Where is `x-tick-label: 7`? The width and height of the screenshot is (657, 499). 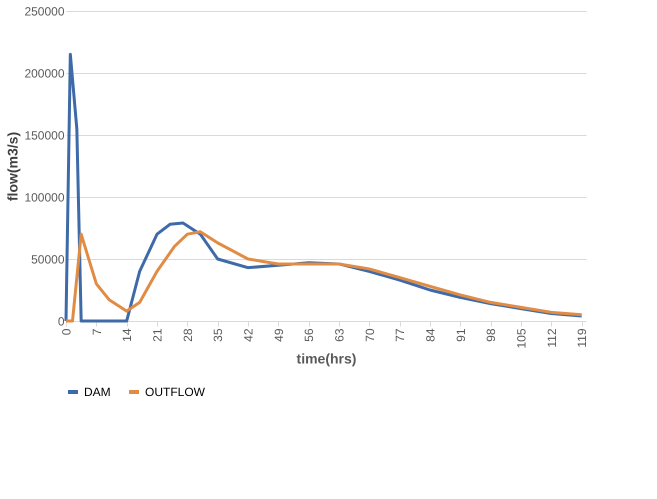 x-tick-label: 7 is located at coordinates (97, 332).